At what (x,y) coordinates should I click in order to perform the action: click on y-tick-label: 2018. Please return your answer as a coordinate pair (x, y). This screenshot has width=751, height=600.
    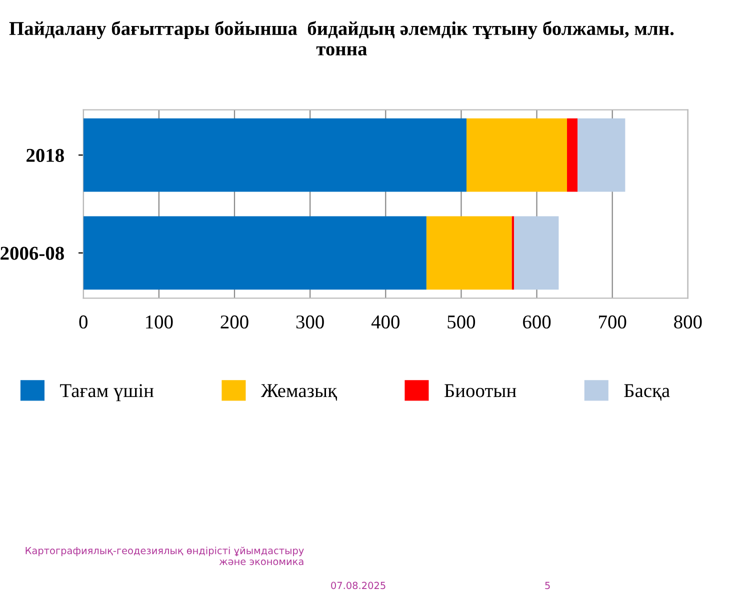
    Looking at the image, I should click on (45, 155).